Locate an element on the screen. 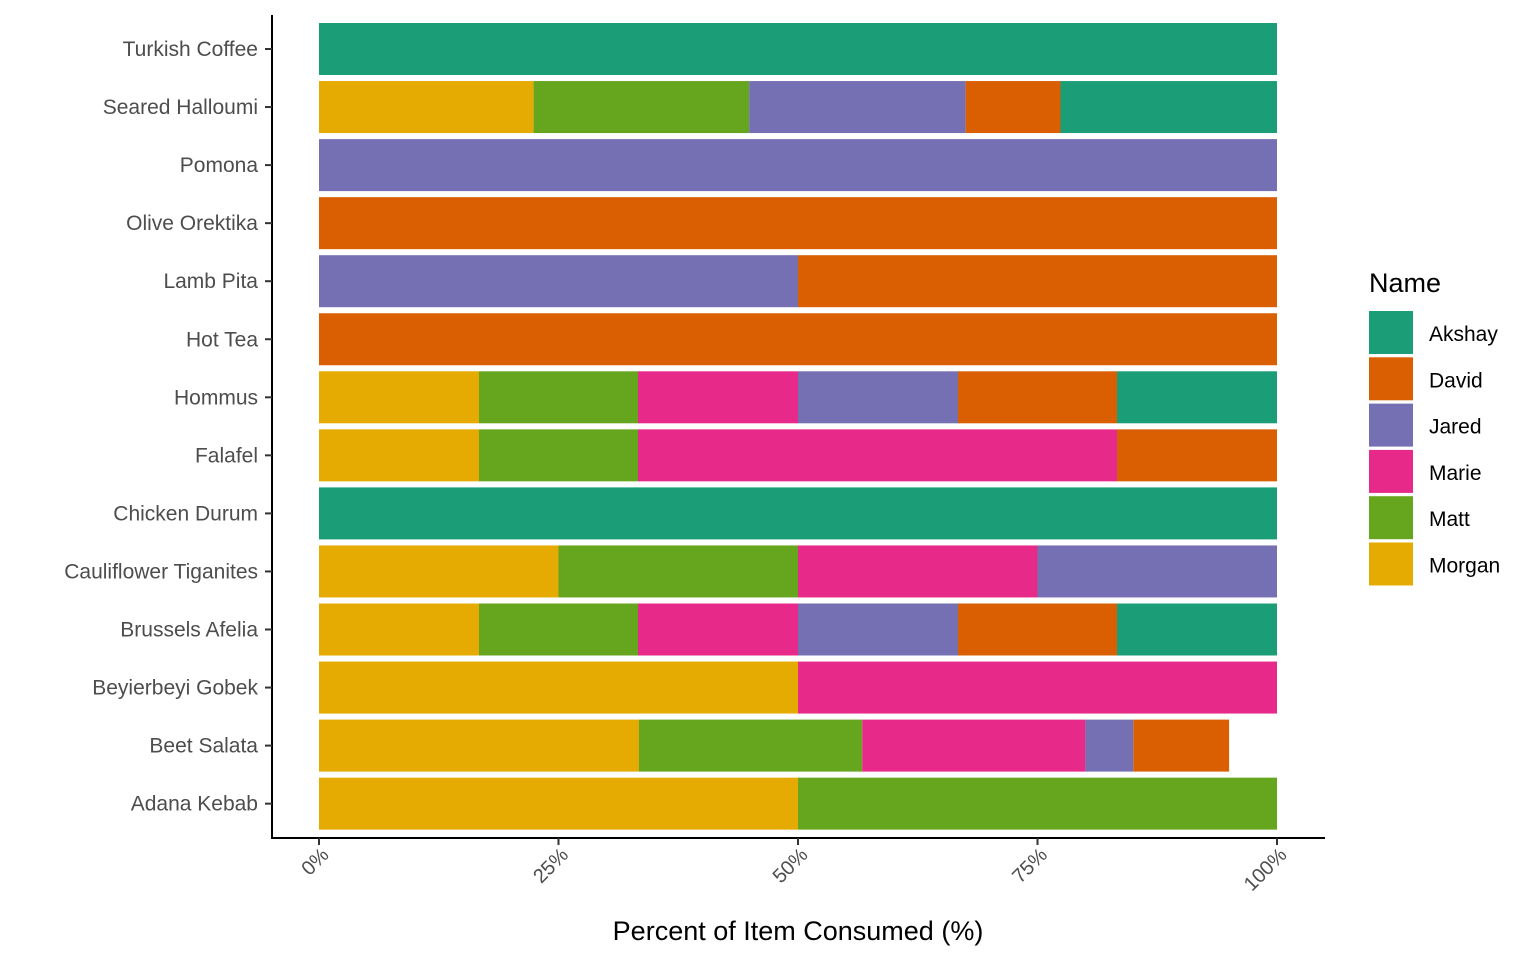 This screenshot has height=960, width=1536. y-tick-label: Olive Orektika is located at coordinates (192, 223).